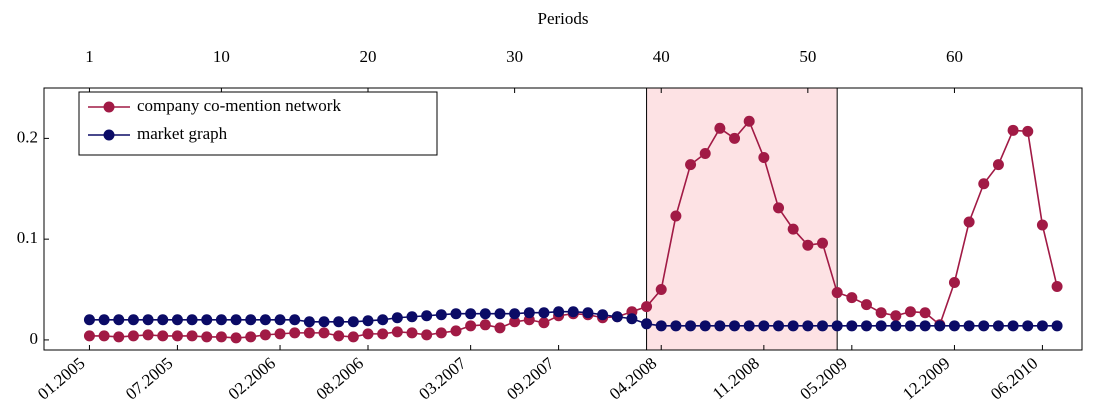 The image size is (1096, 419). Describe the element at coordinates (149, 379) in the screenshot. I see `x-tick-label: 07.2005` at that location.